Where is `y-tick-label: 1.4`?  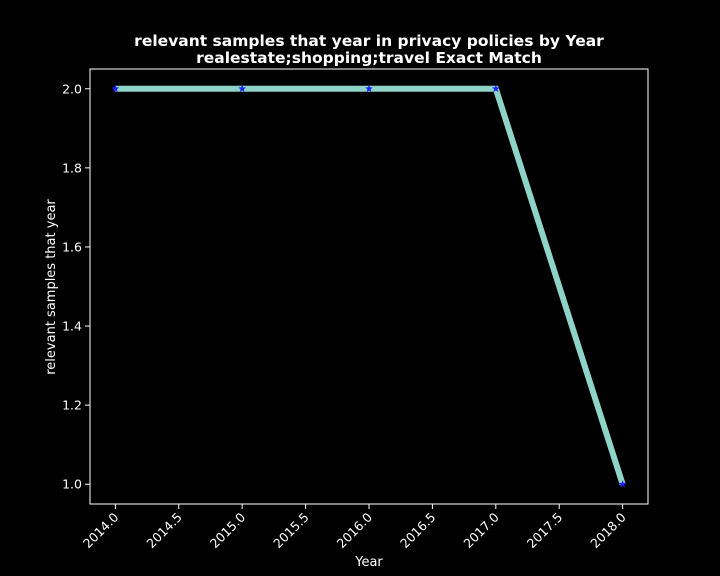 y-tick-label: 1.4 is located at coordinates (72, 326).